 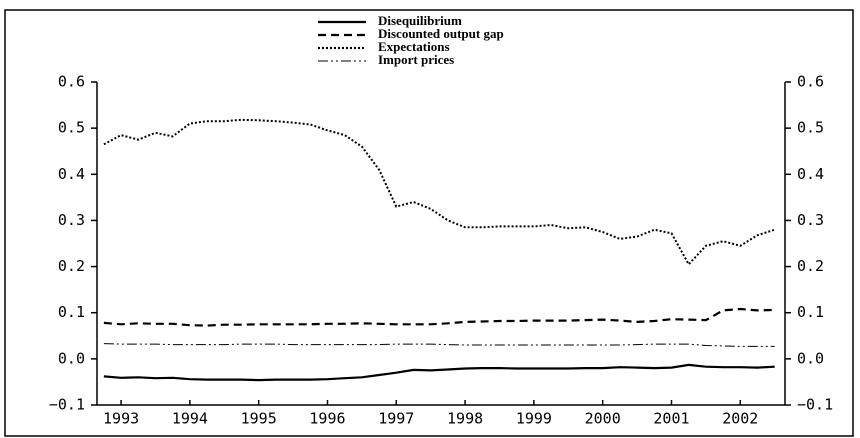 I want to click on y-tick-label: 0.3, so click(x=71, y=220).